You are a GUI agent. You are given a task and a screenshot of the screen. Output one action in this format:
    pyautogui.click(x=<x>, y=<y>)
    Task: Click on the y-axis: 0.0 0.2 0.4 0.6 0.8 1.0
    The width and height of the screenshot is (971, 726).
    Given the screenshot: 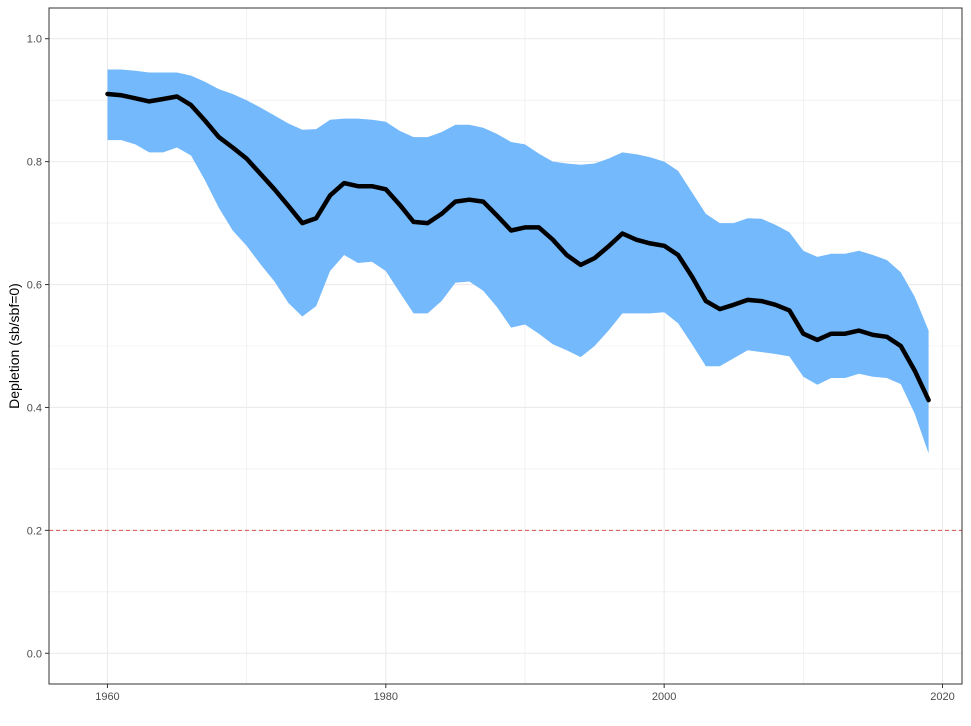 What is the action you would take?
    pyautogui.click(x=38, y=347)
    